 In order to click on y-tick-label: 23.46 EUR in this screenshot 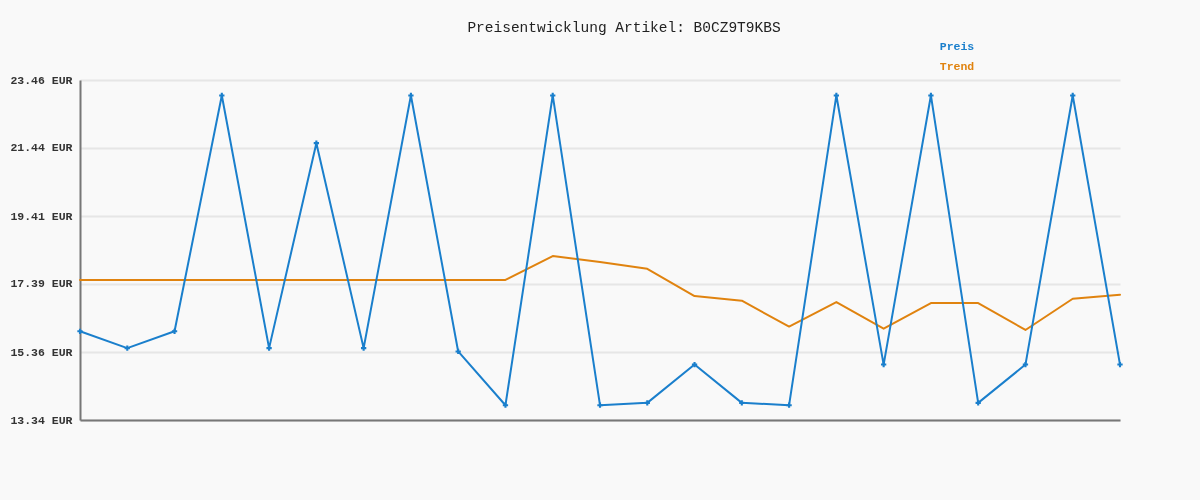, I will do `click(41, 80)`.